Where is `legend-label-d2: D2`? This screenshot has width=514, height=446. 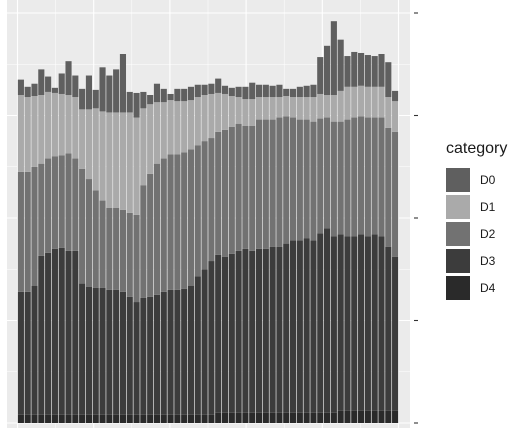 legend-label-d2: D2 is located at coordinates (488, 233).